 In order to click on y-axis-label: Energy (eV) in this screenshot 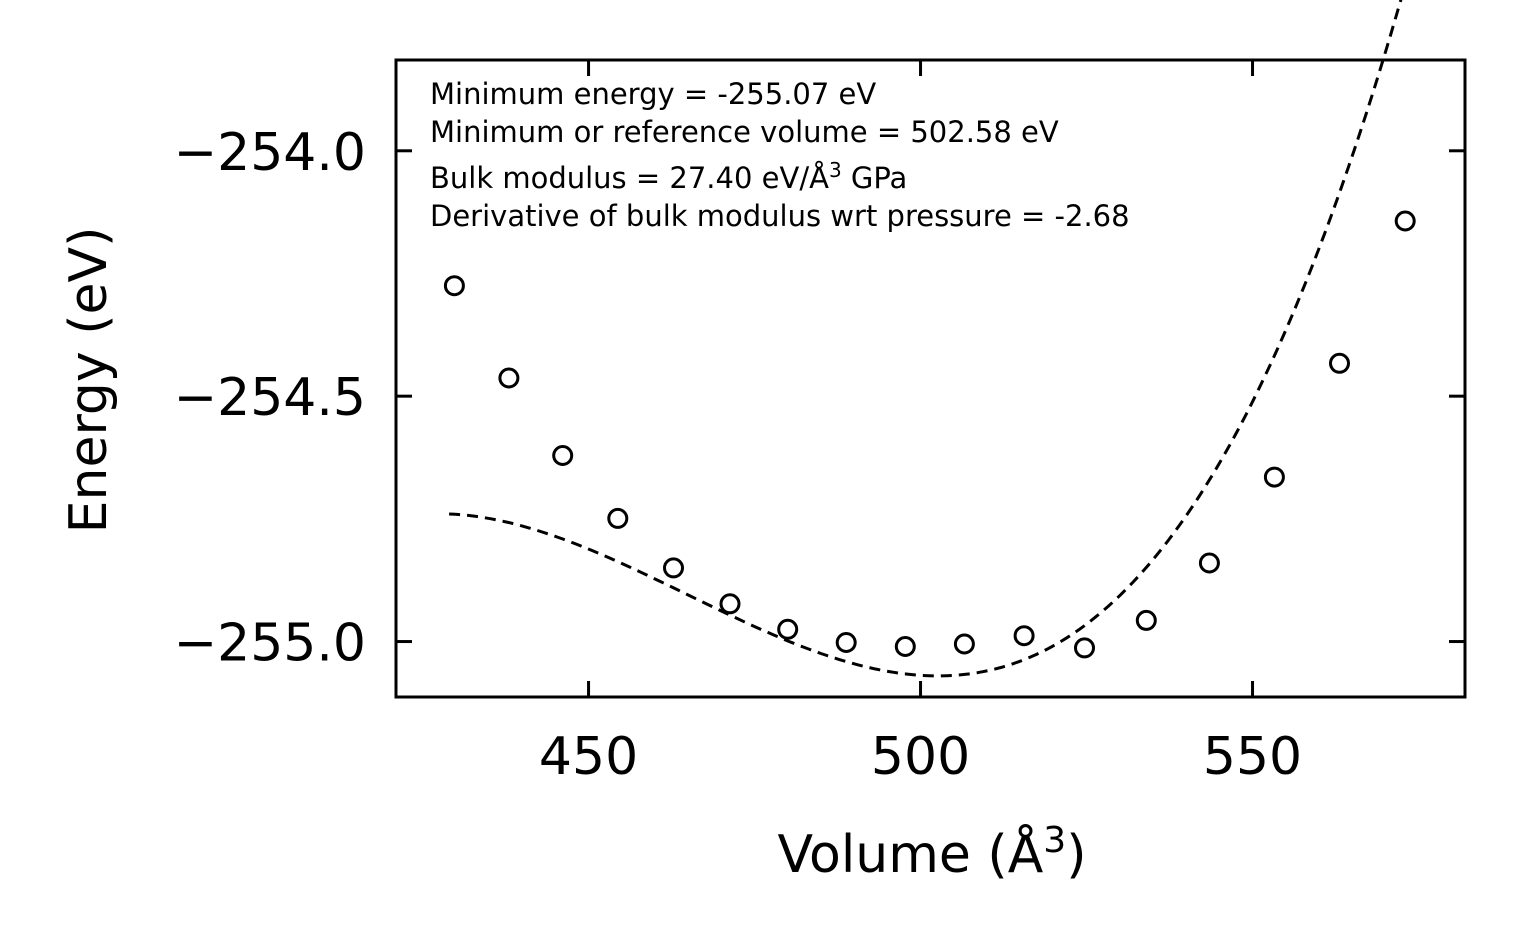, I will do `click(89, 380)`.